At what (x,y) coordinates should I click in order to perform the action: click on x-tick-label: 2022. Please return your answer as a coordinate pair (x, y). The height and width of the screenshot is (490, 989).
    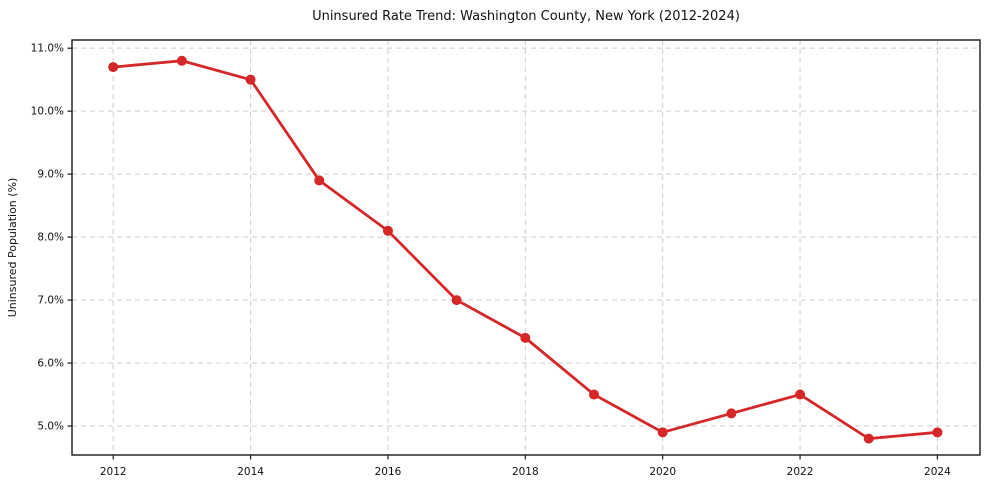
    Looking at the image, I should click on (800, 472).